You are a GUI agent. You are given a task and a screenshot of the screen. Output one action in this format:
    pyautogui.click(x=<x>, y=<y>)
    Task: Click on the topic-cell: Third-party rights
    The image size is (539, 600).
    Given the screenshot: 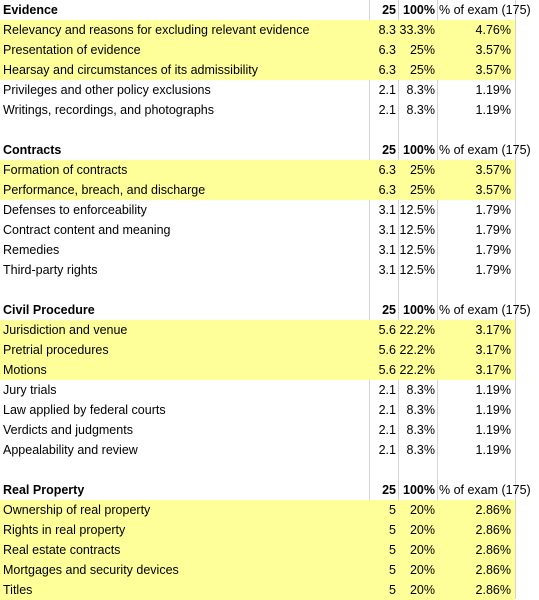 What is the action you would take?
    pyautogui.click(x=50, y=270)
    